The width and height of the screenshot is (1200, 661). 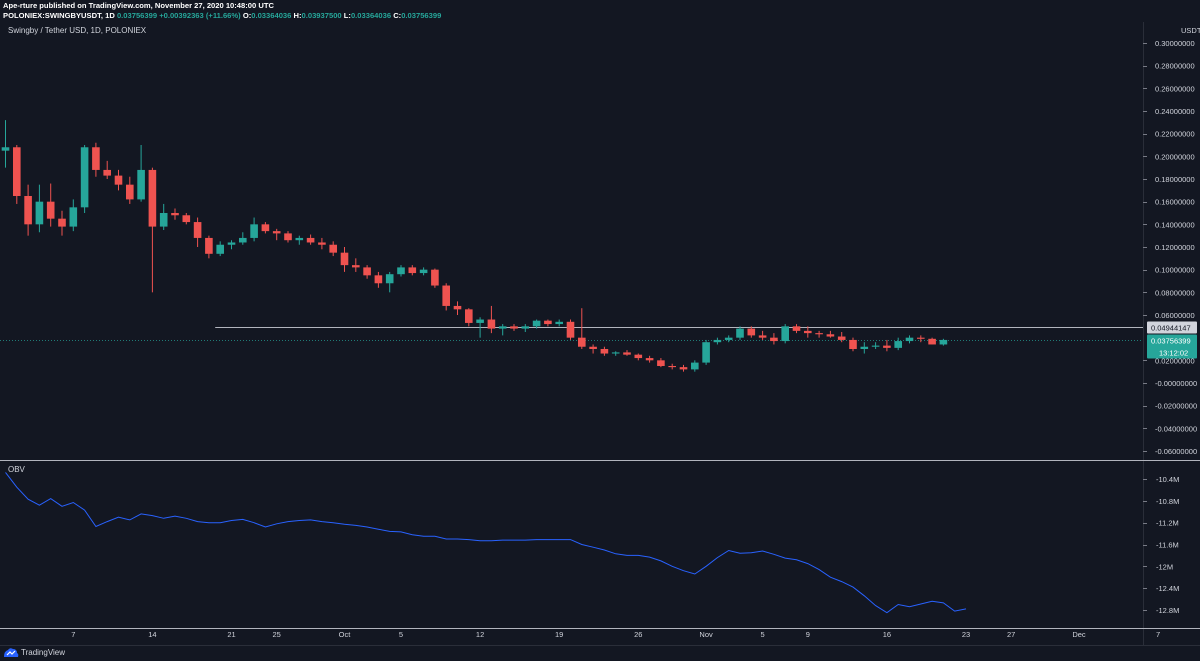 I want to click on price-tick-label: 0.18000000, so click(x=1175, y=179).